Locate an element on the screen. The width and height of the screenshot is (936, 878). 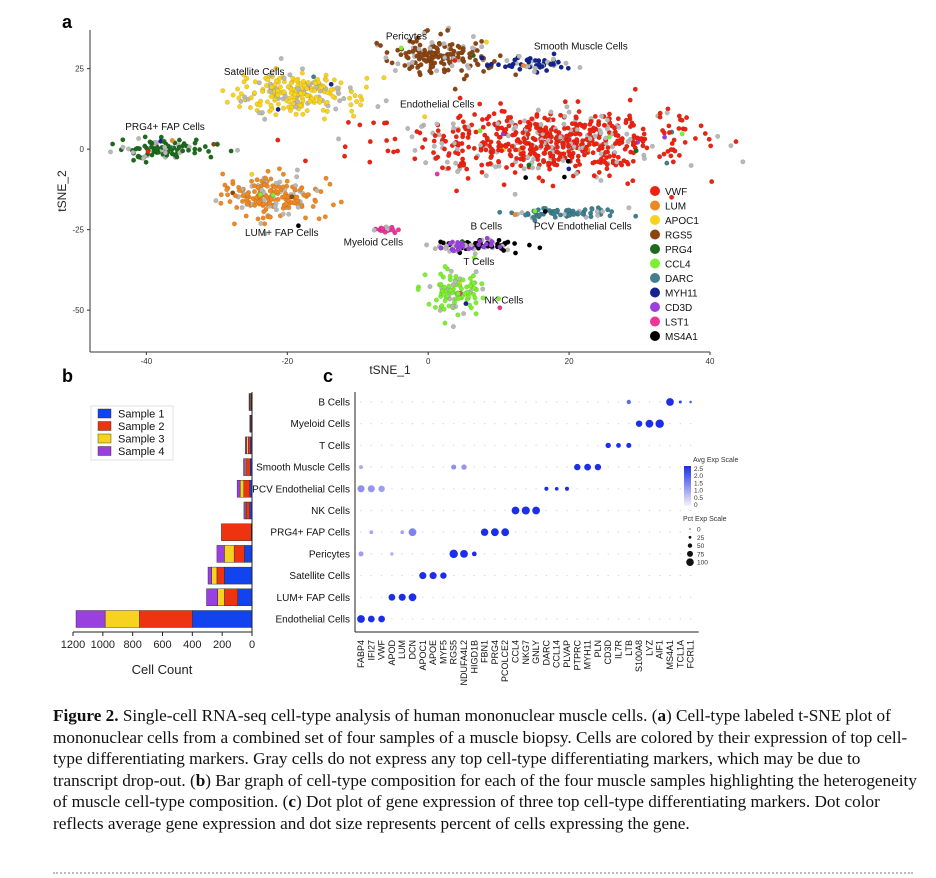
dot-prg4-fap-cells-dcn is located at coordinates (412, 532).